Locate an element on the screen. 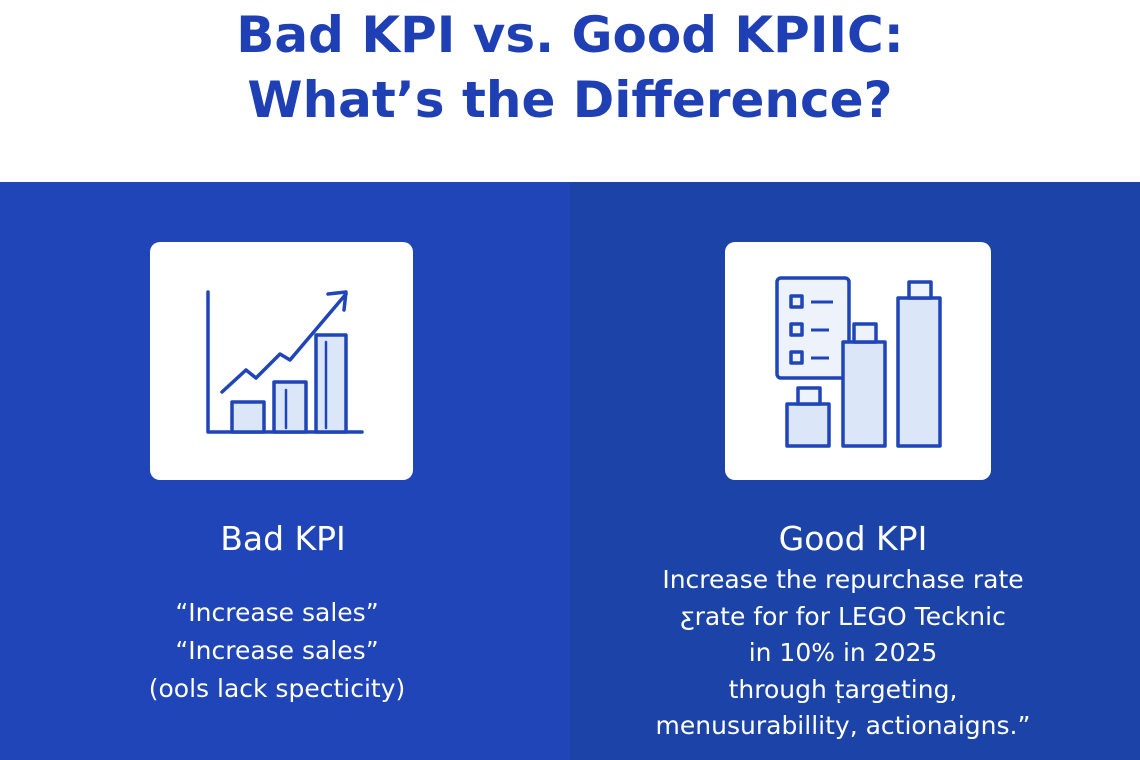  good-kpi-icon-card is located at coordinates (858, 361).